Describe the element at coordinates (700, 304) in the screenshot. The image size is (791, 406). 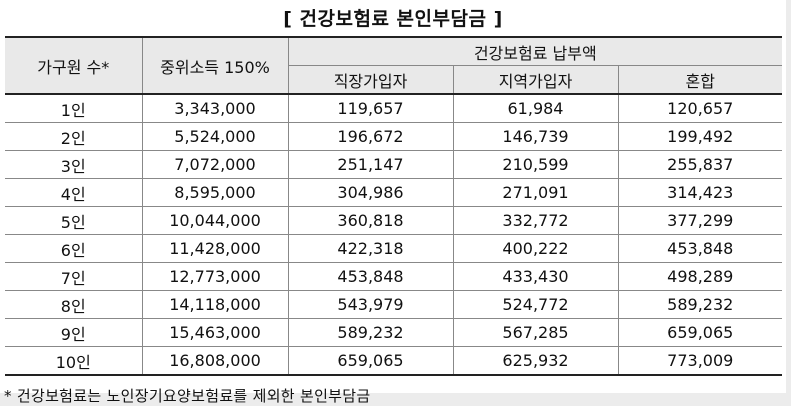
I see `cell-mixed: 589,232` at that location.